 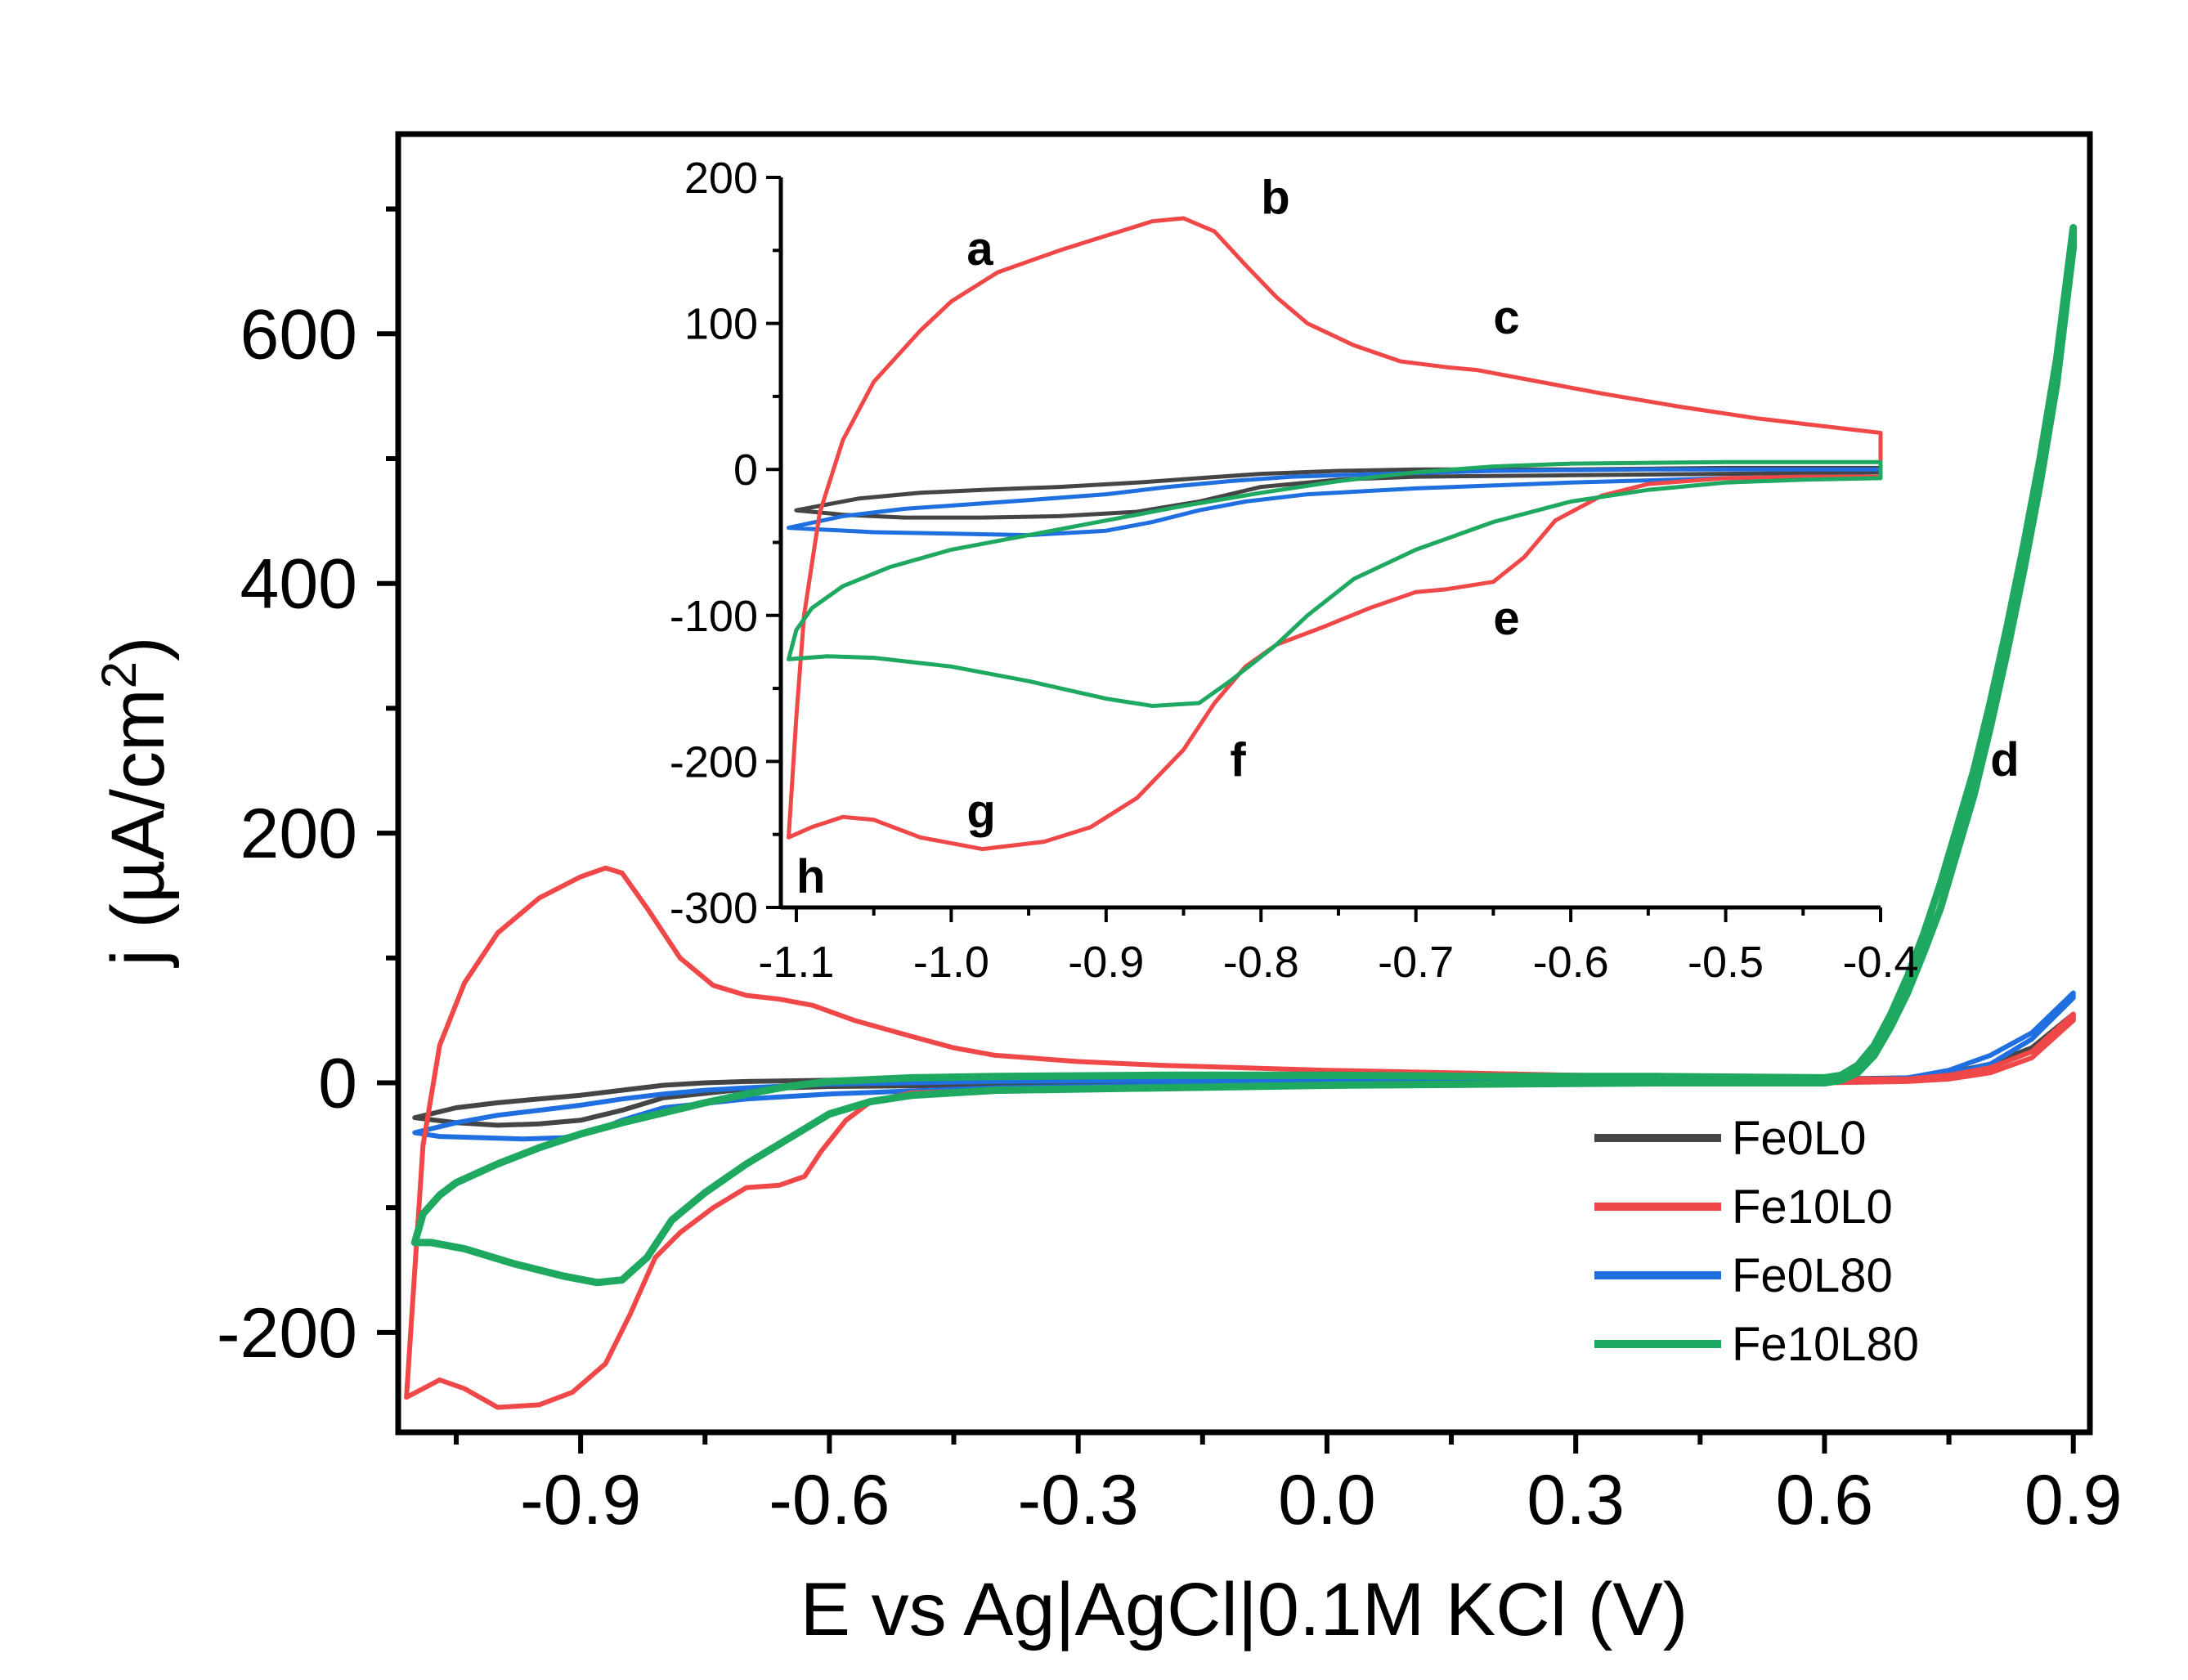 What do you see at coordinates (714, 909) in the screenshot?
I see `inset-y-tick-label-300: -300` at bounding box center [714, 909].